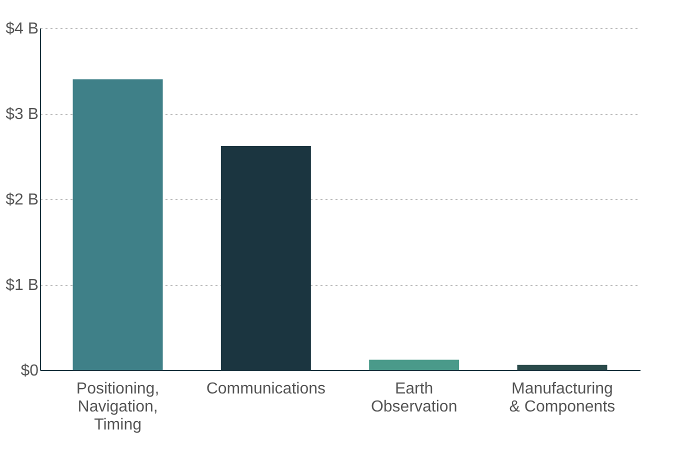 The width and height of the screenshot is (680, 461). I want to click on y-tick-label: $4 B, so click(22, 29).